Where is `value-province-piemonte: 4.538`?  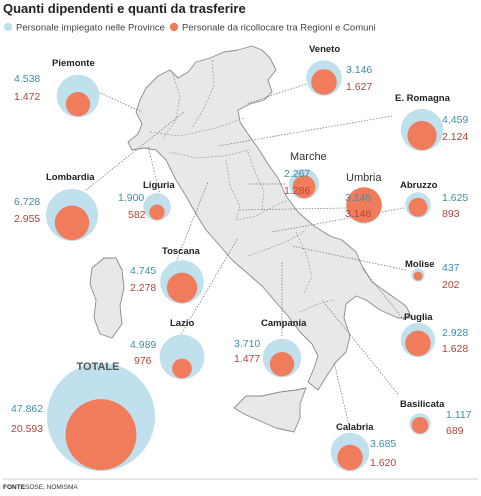 value-province-piemonte: 4.538 is located at coordinates (27, 79).